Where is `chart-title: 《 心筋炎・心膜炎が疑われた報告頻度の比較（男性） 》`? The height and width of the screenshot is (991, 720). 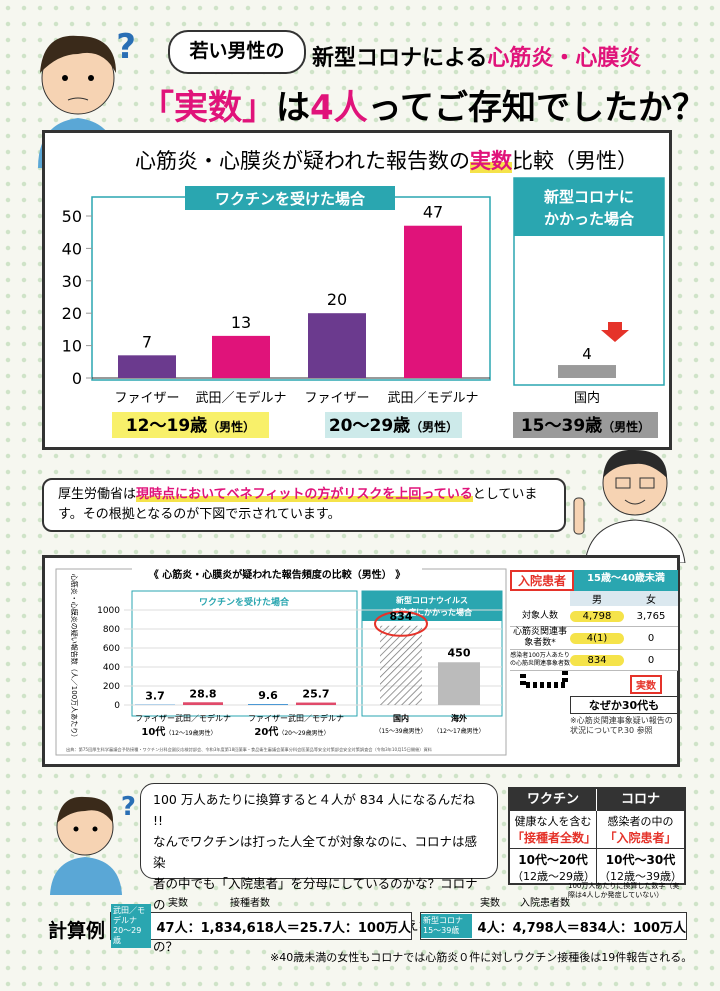
chart-title: 《 心筋炎・心膜炎が疑われた報告頻度の比較（男性） 》 is located at coordinates (277, 574).